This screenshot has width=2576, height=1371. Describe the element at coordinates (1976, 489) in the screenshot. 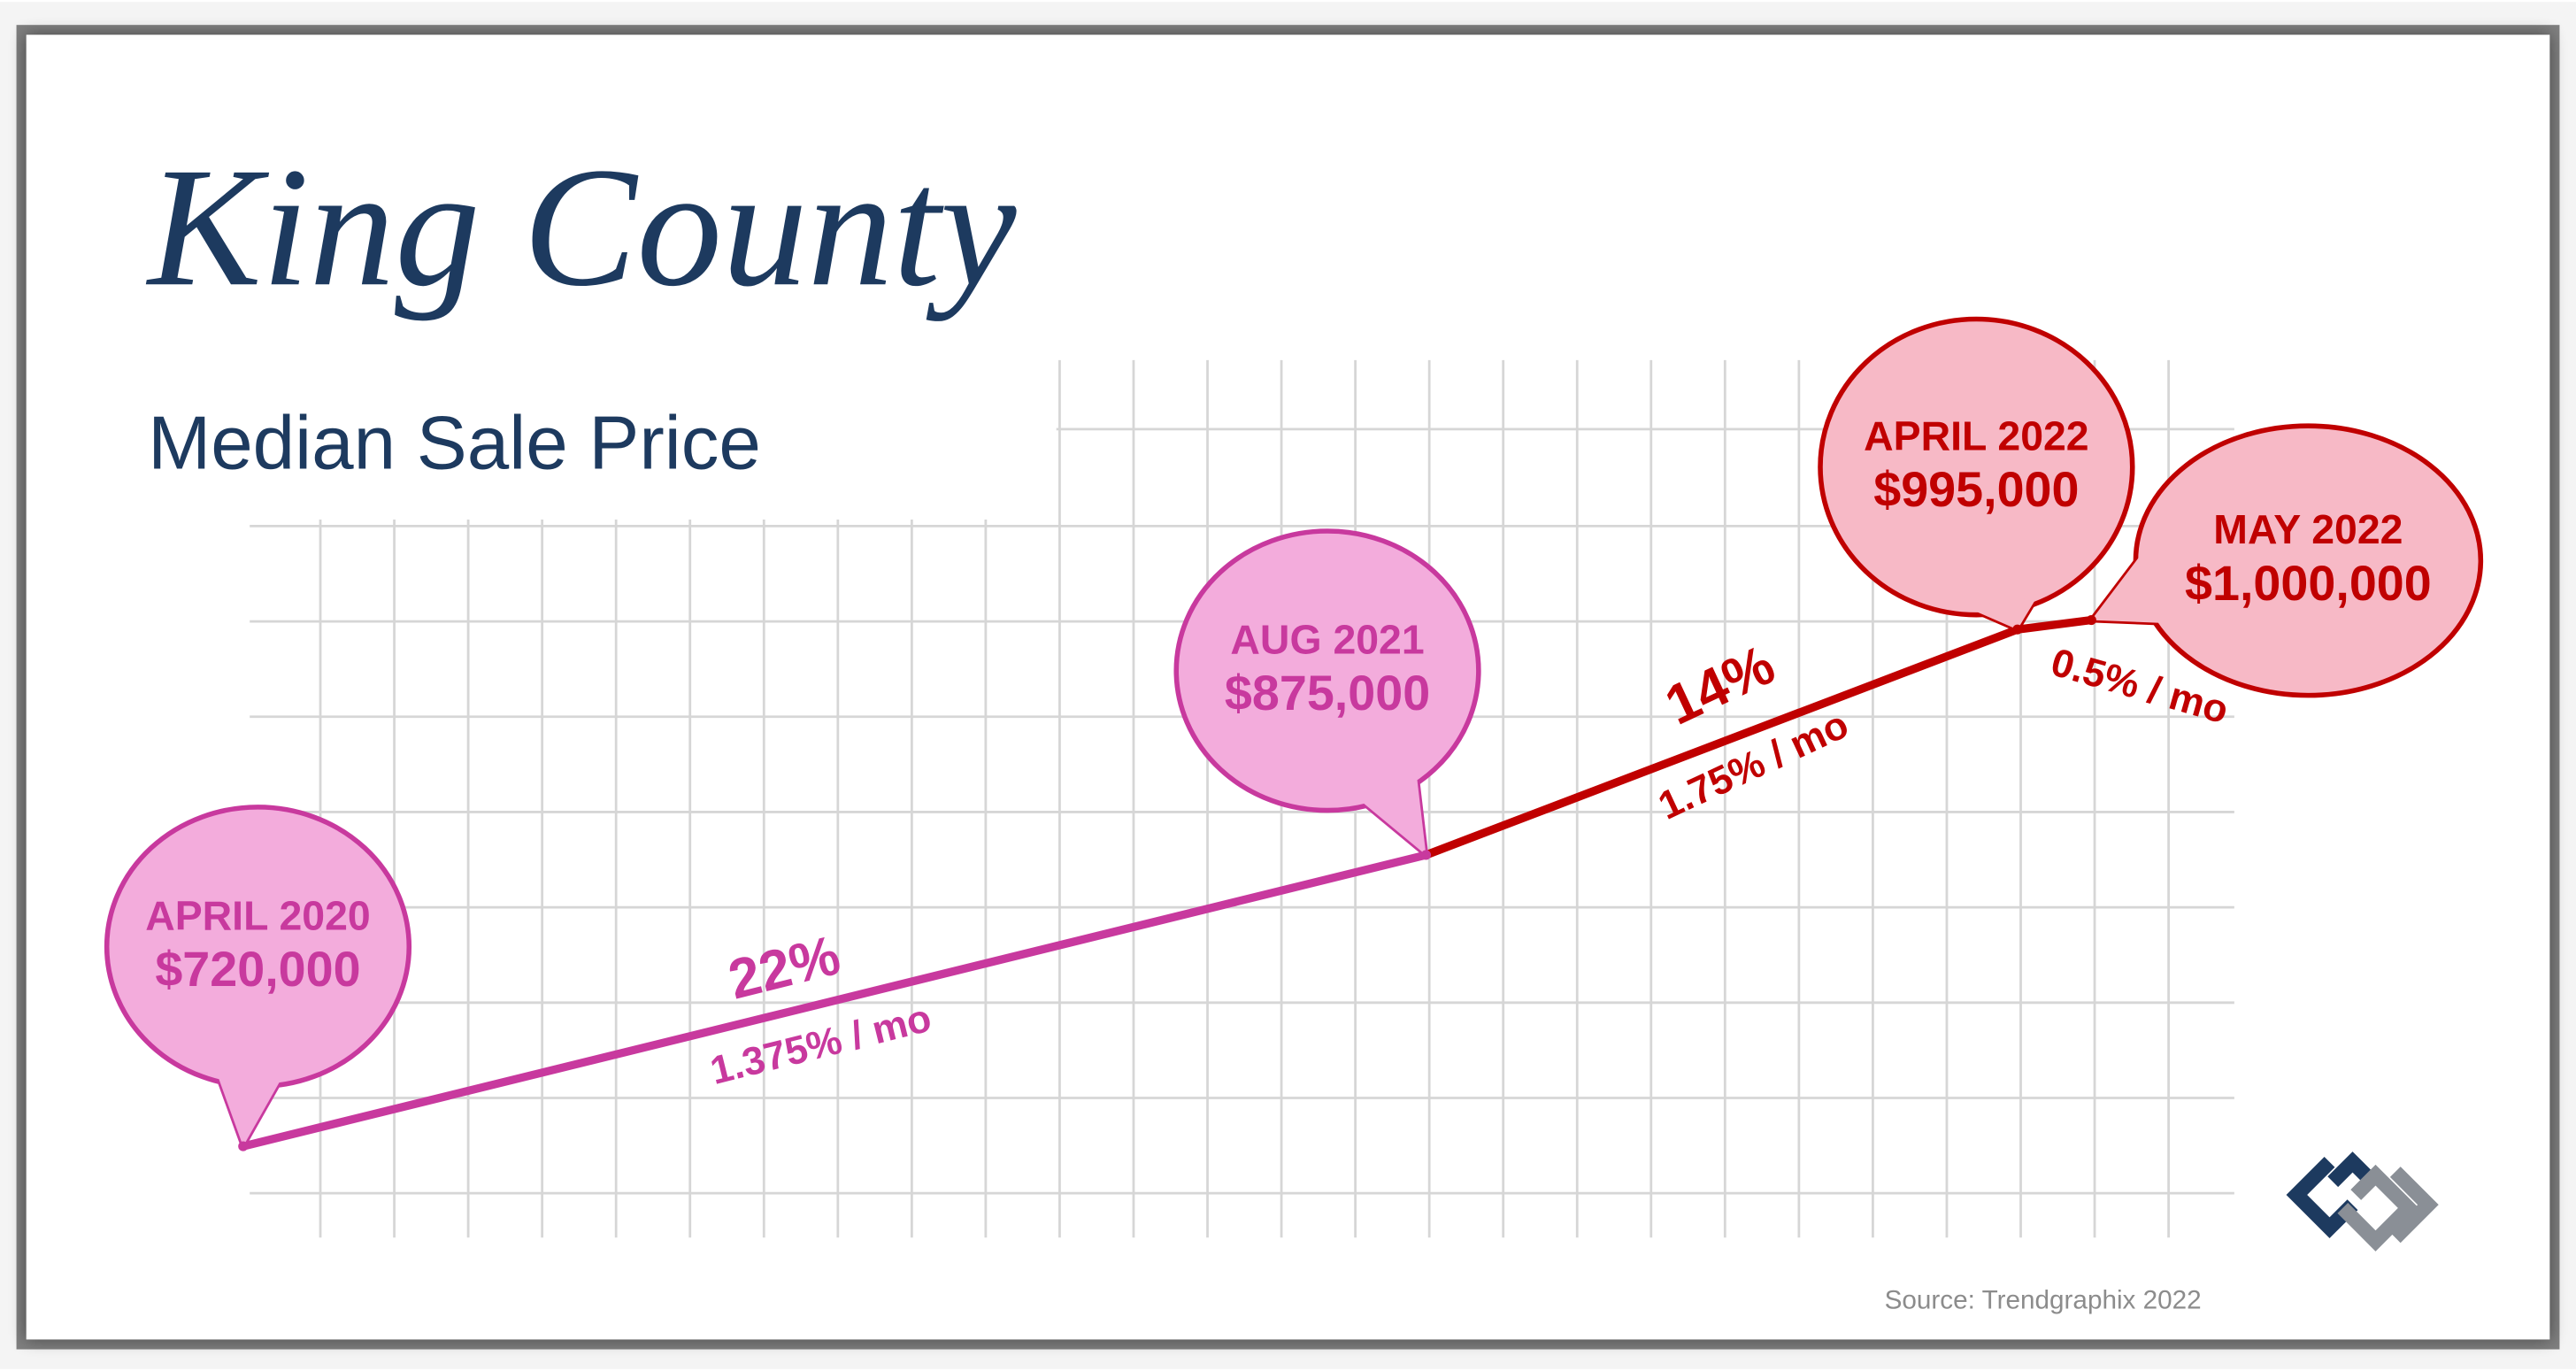

I see `point-value: $995,000` at that location.